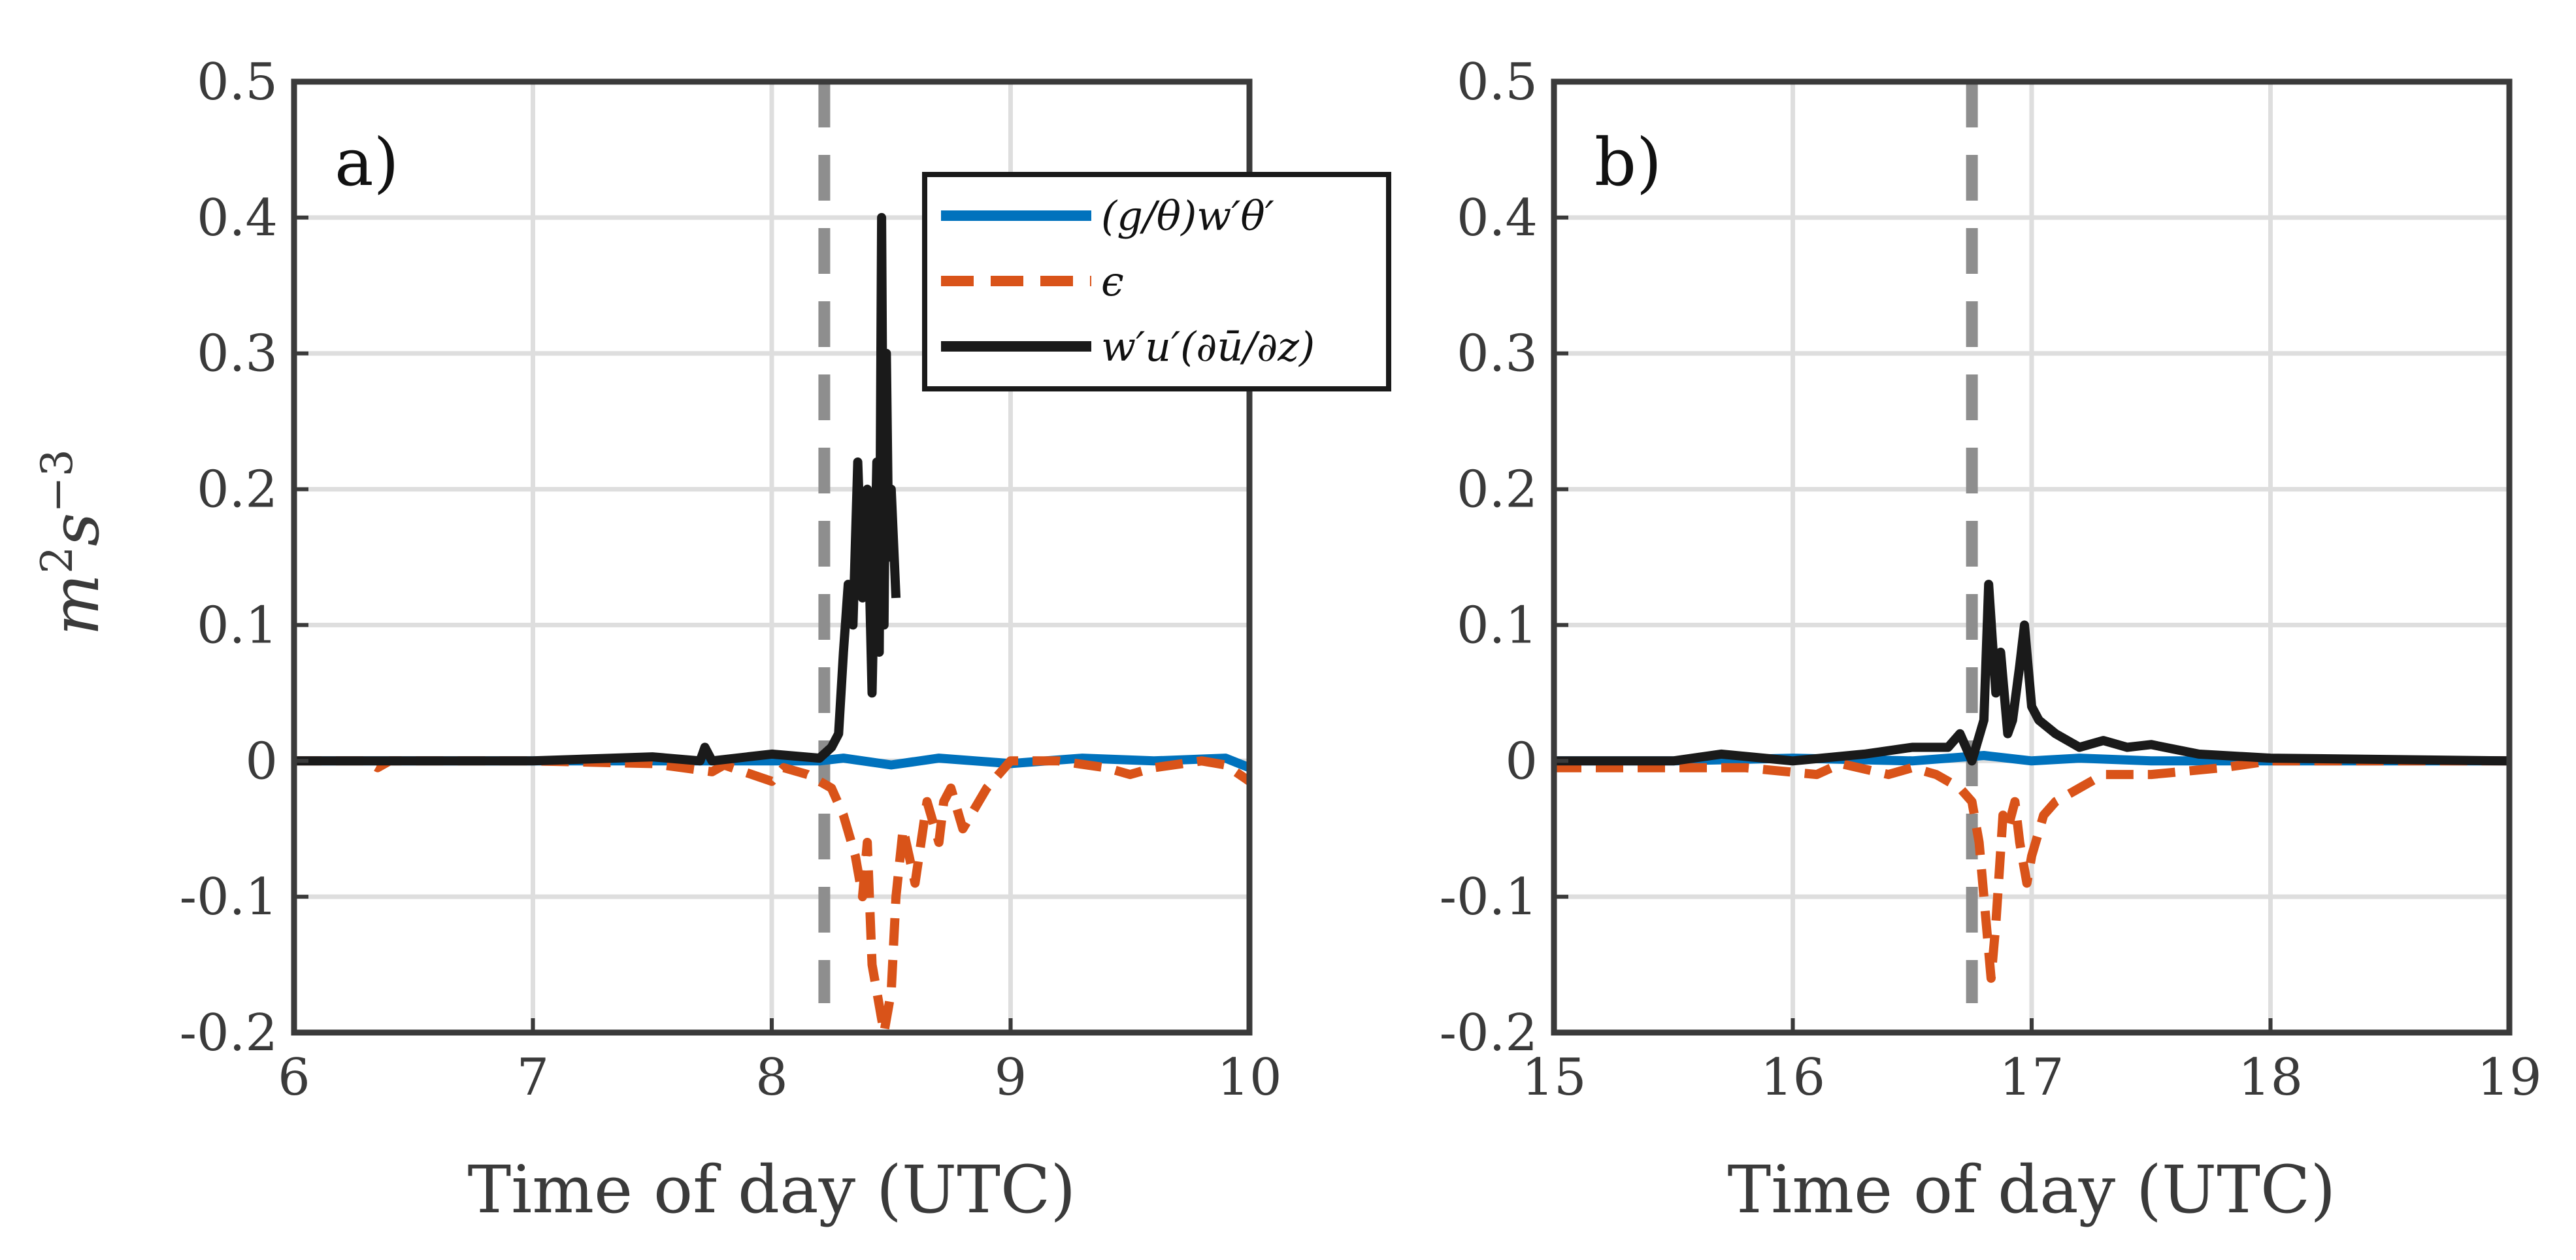 The width and height of the screenshot is (2576, 1260). What do you see at coordinates (1011, 1077) in the screenshot?
I see `x-tick-label: 9` at bounding box center [1011, 1077].